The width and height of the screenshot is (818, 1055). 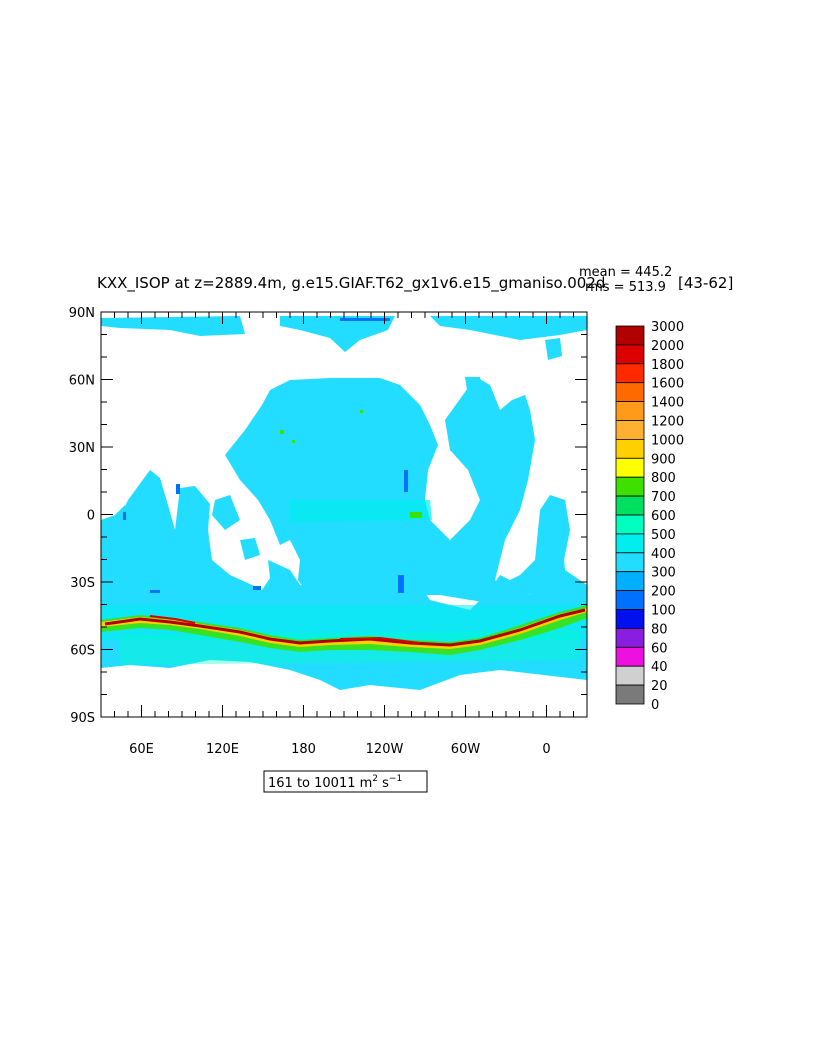 What do you see at coordinates (82, 583) in the screenshot?
I see `lat-tick-label: 30S` at bounding box center [82, 583].